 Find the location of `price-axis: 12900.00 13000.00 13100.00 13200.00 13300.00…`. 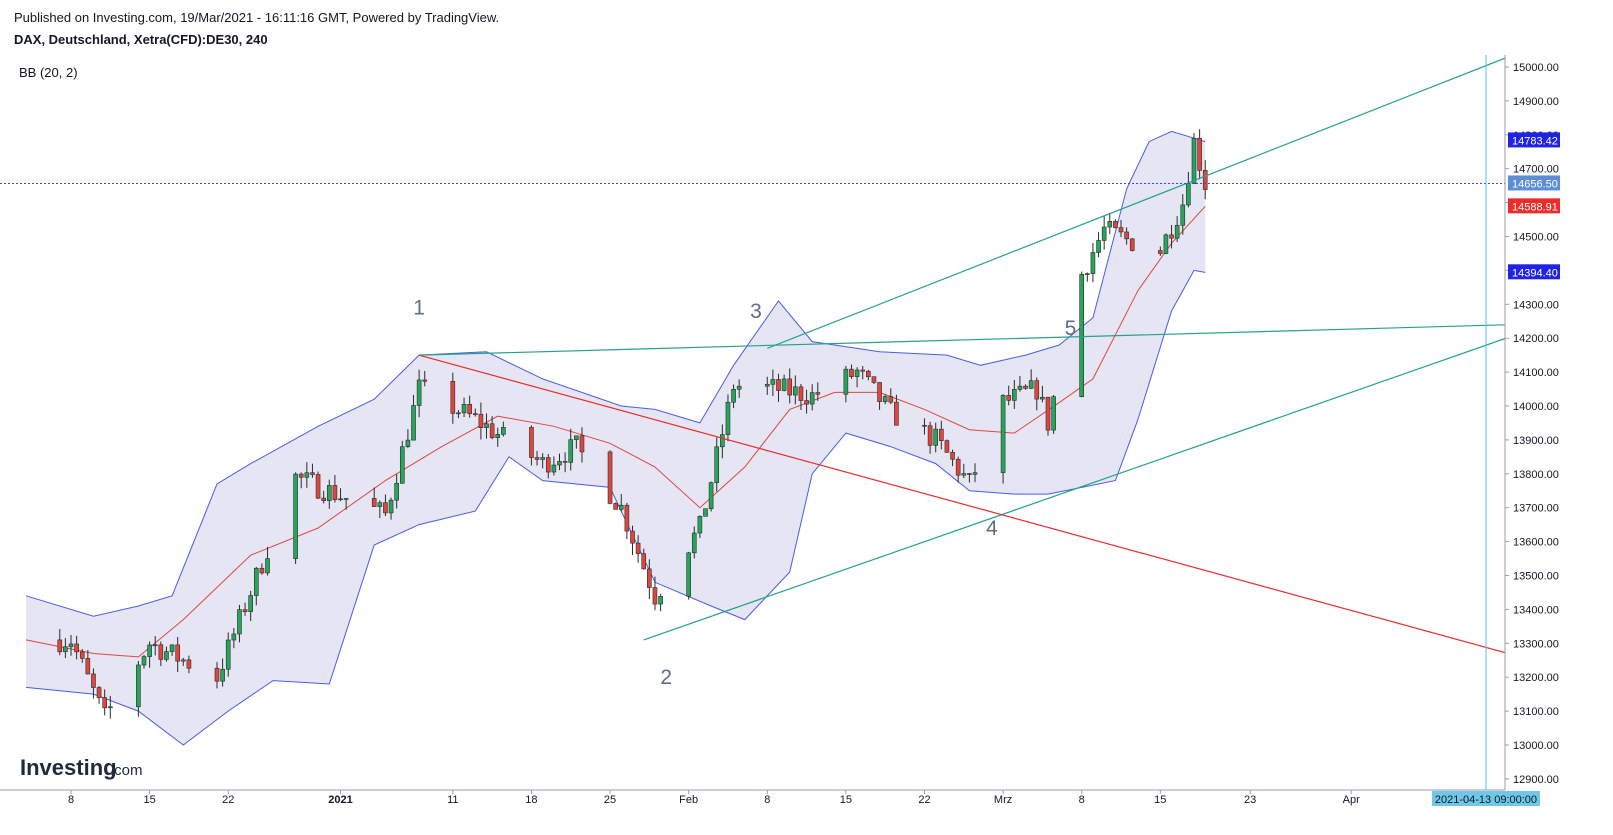

price-axis: 12900.00 13000.00 13100.00 13200.00 13300.00… is located at coordinates (1532, 422).